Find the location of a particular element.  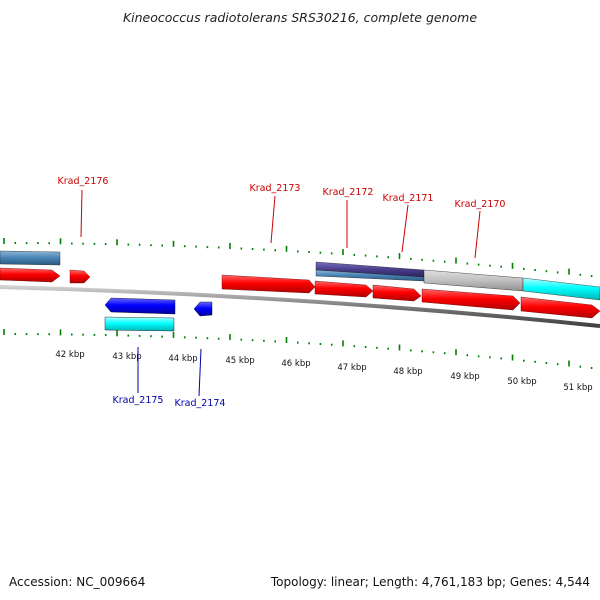

cyan-feature-lower is located at coordinates (139, 324).